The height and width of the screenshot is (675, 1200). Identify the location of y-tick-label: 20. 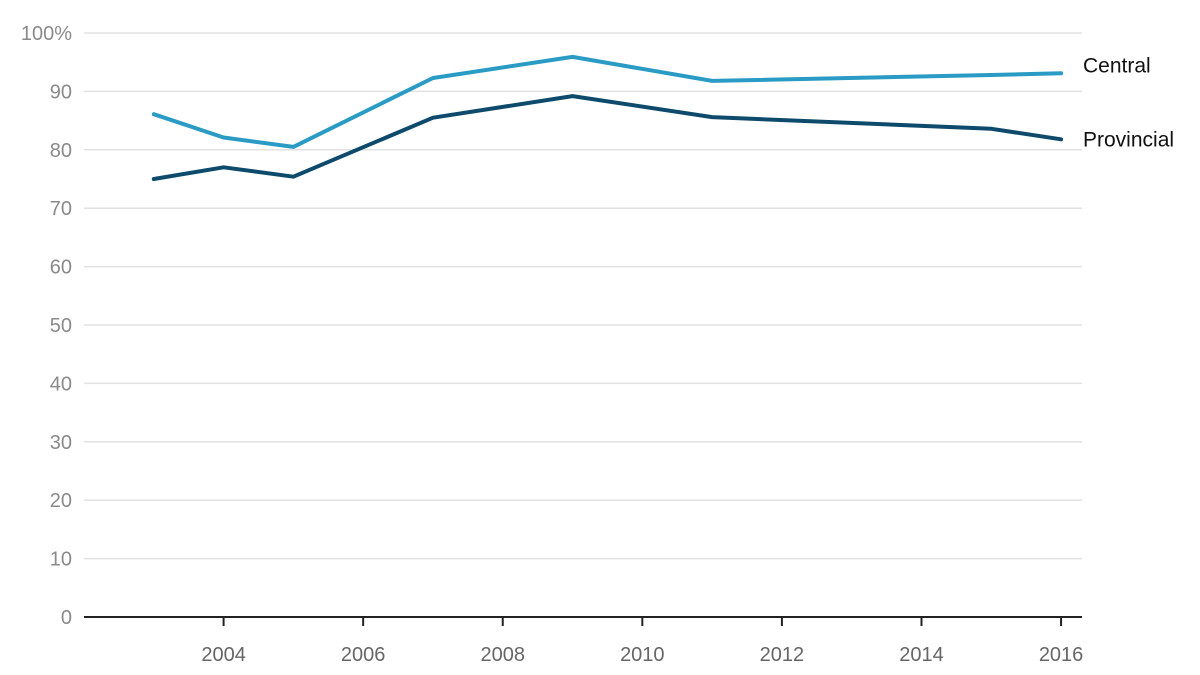
(61, 501).